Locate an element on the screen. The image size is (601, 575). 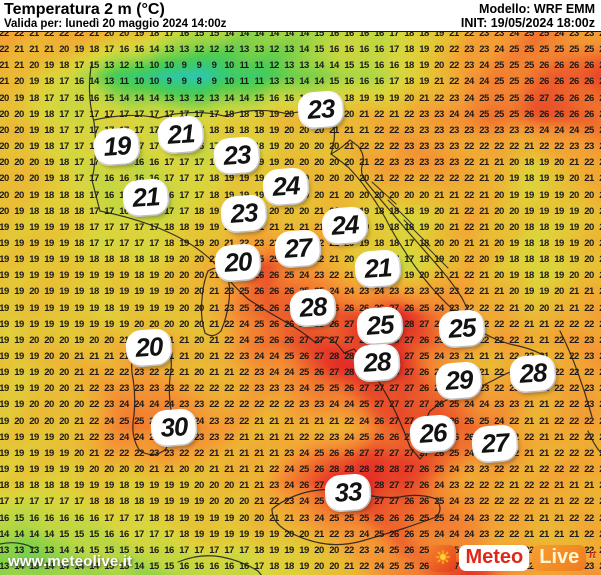
grid-value: 14 is located at coordinates (124, 98).